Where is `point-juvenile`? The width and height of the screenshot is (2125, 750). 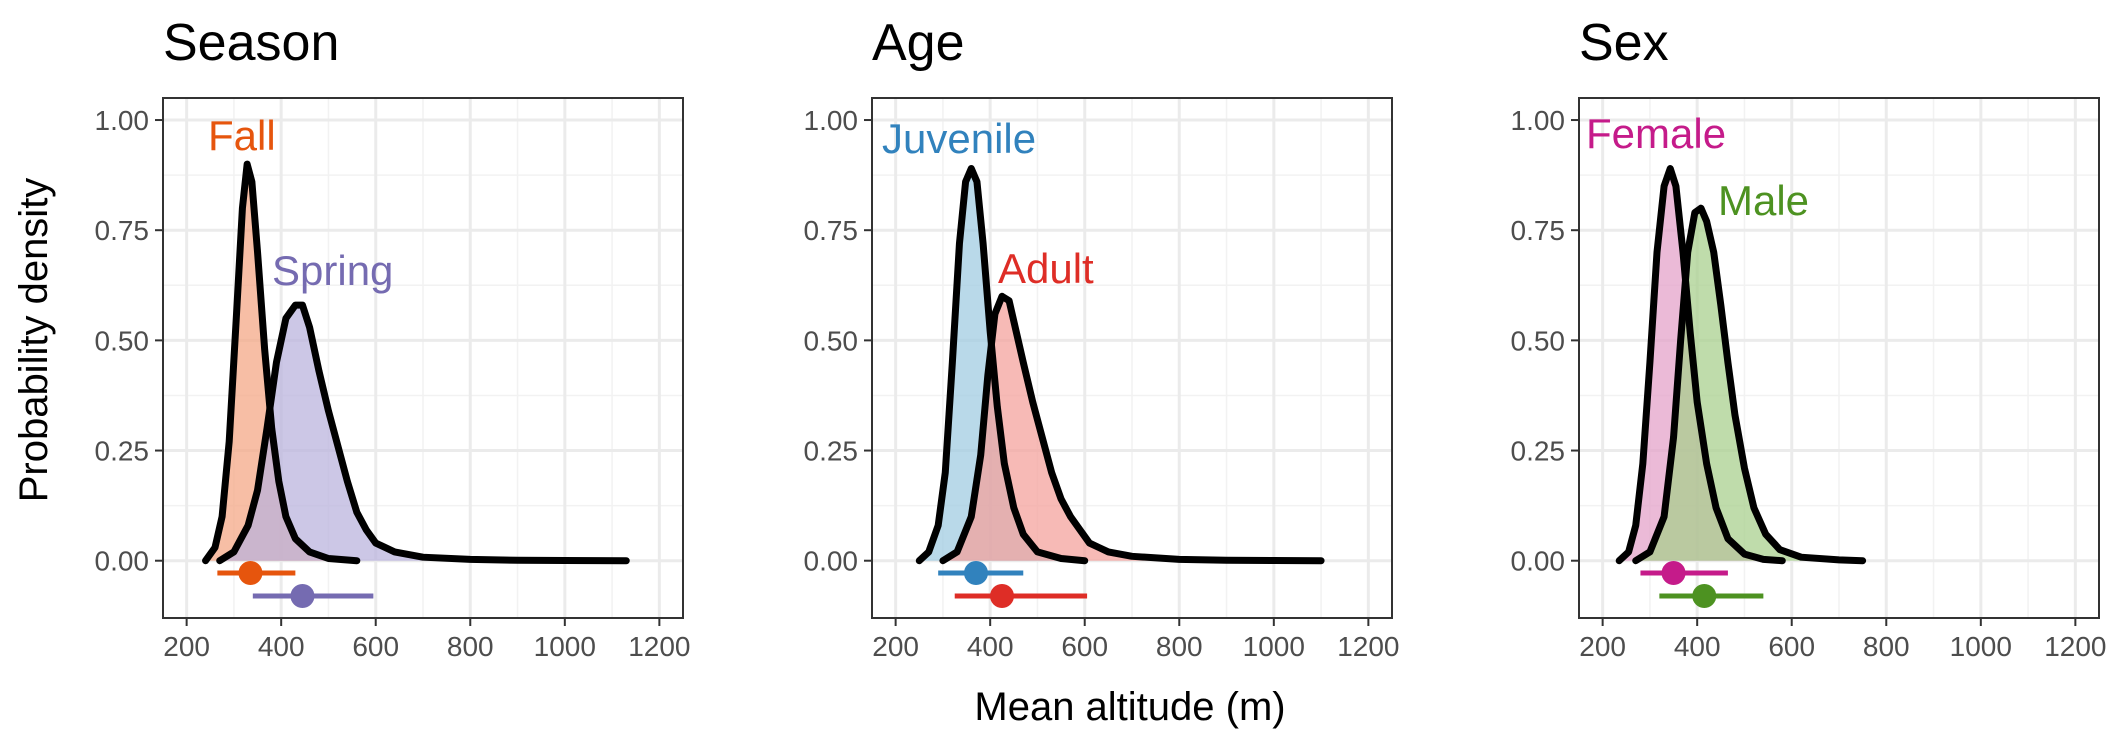
point-juvenile is located at coordinates (976, 573).